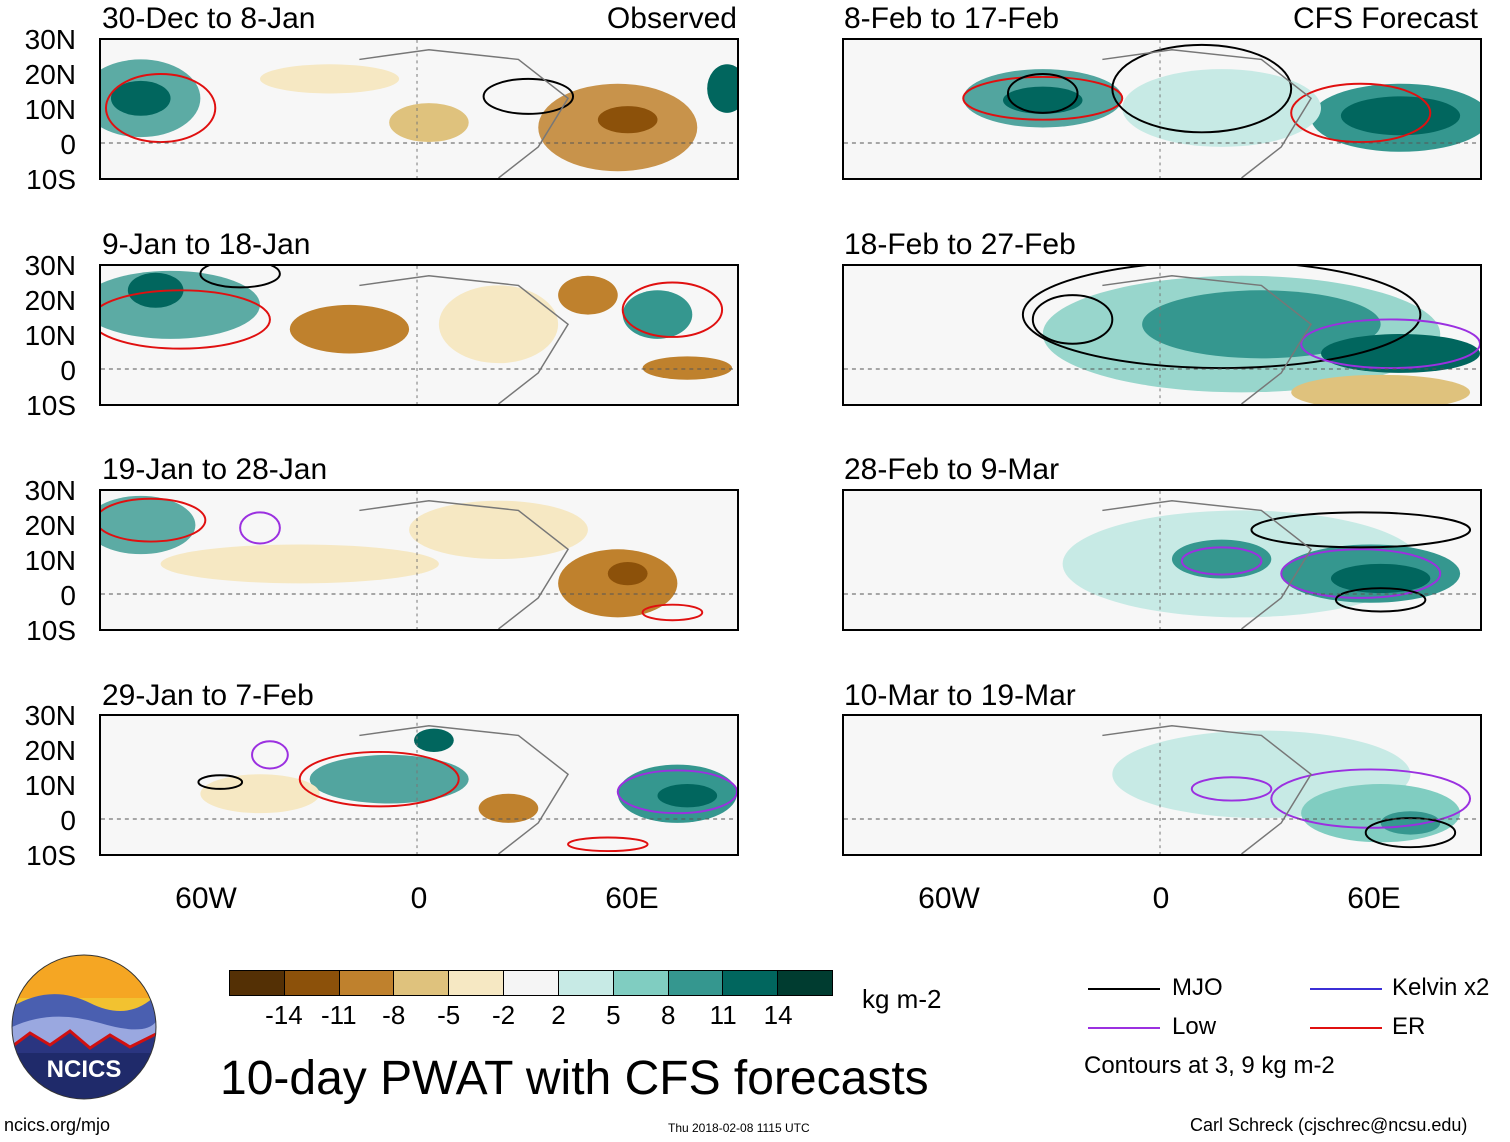  What do you see at coordinates (952, 18) in the screenshot?
I see `panel-period: 8-Feb to 17-Feb` at bounding box center [952, 18].